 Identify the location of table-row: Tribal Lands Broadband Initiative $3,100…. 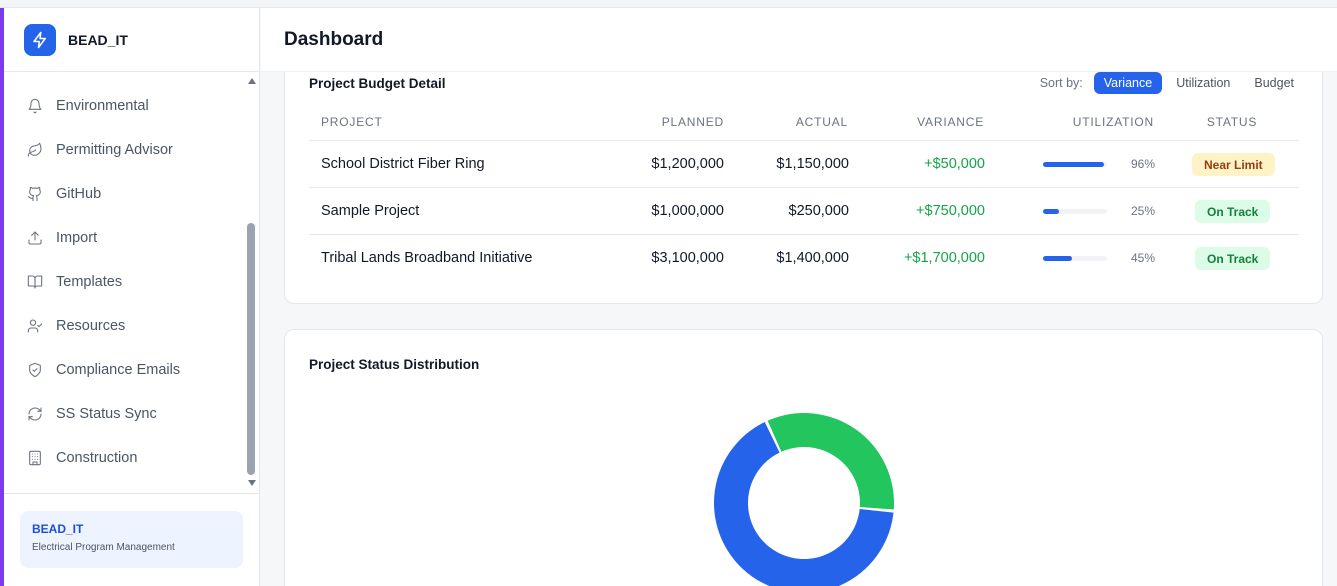
(804, 257).